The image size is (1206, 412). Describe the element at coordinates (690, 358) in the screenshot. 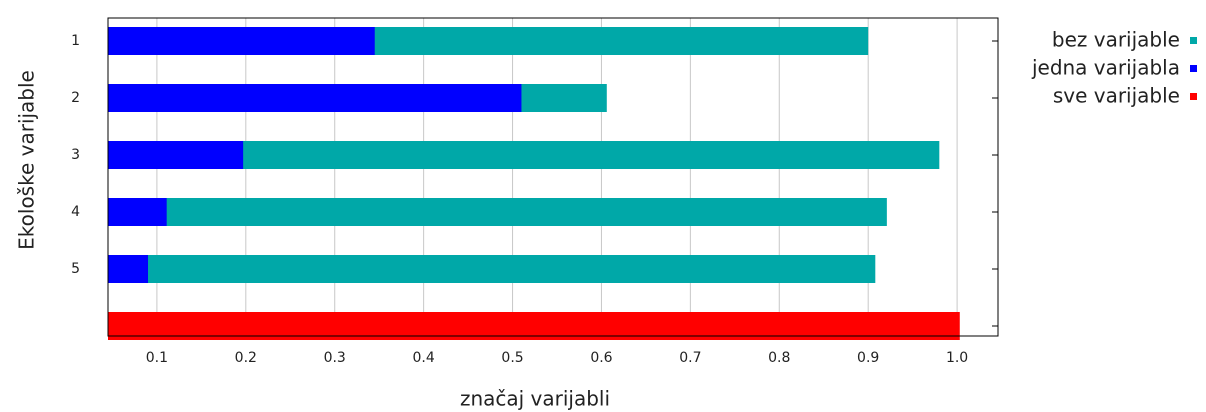

I see `x-tick-label: 0.7` at that location.